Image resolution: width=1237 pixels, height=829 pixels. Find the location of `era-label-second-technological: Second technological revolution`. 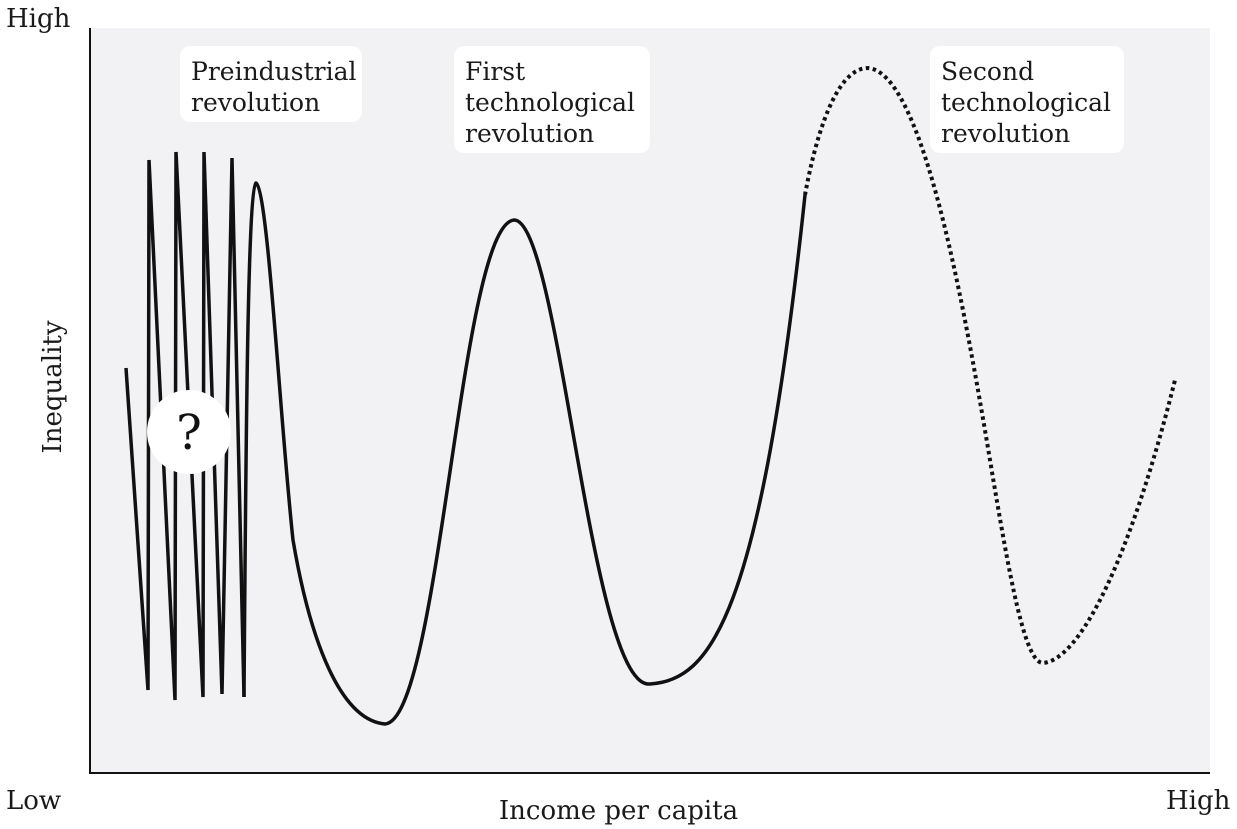

era-label-second-technological: Second technological revolution is located at coordinates (1027, 99).